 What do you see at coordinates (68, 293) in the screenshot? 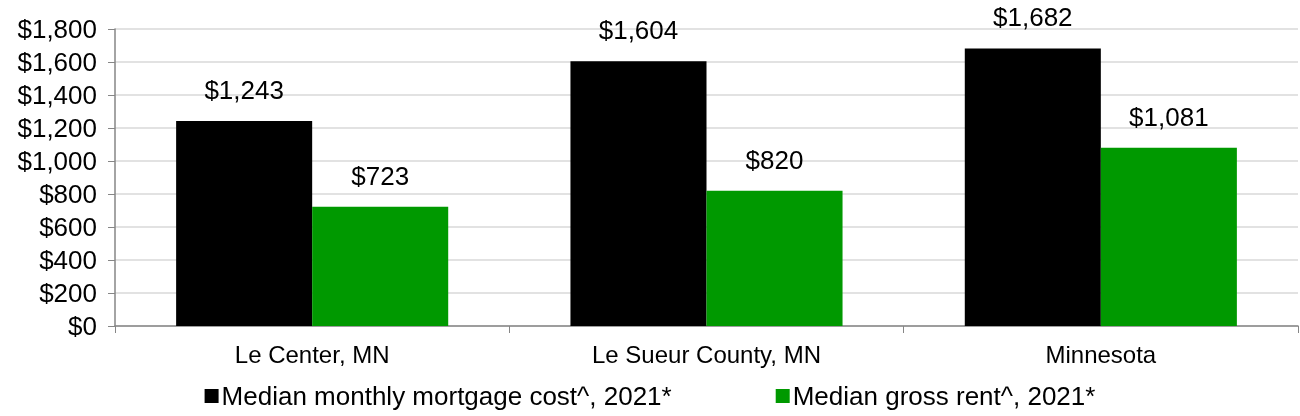
I see `y-tick-label: $200` at bounding box center [68, 293].